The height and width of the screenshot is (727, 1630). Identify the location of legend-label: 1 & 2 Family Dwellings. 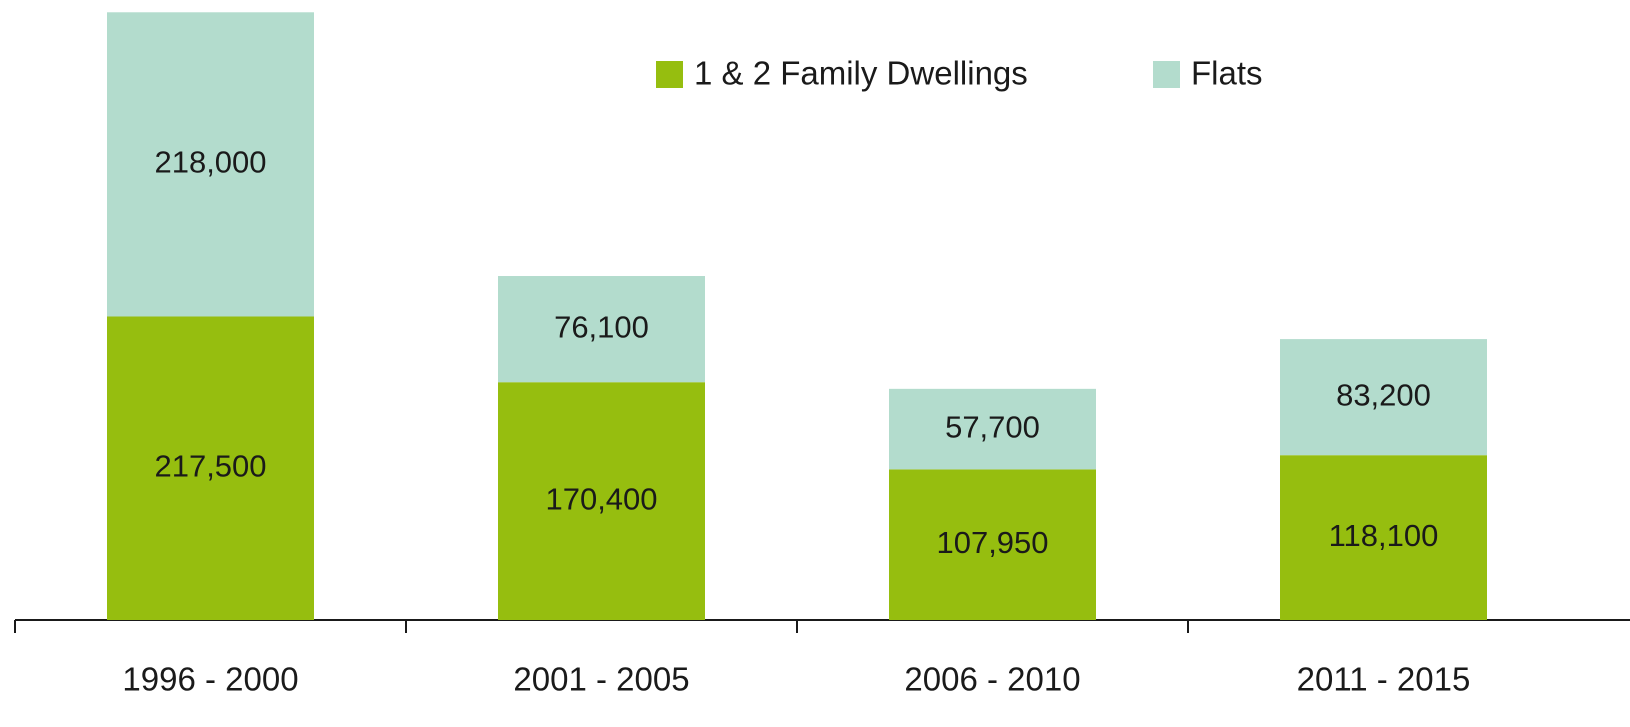
(861, 73).